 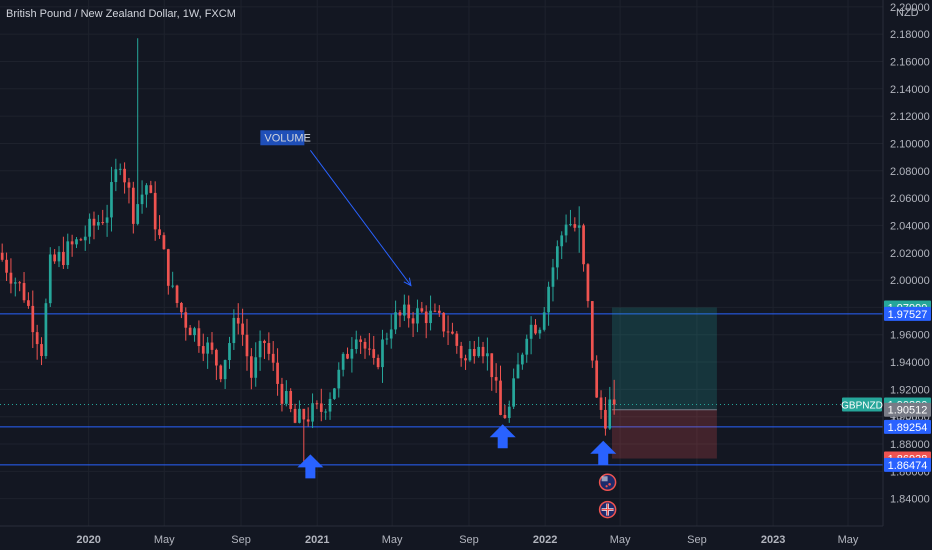 I want to click on position-tool, so click(x=664, y=383).